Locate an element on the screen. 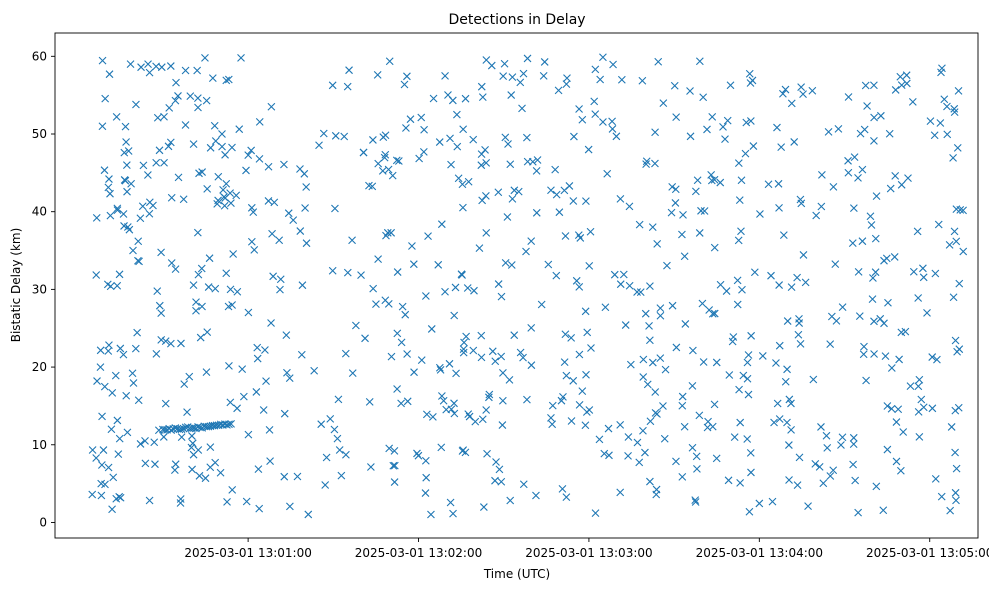 This screenshot has height=590, width=989. y-tick-label: 40 is located at coordinates (39, 212).